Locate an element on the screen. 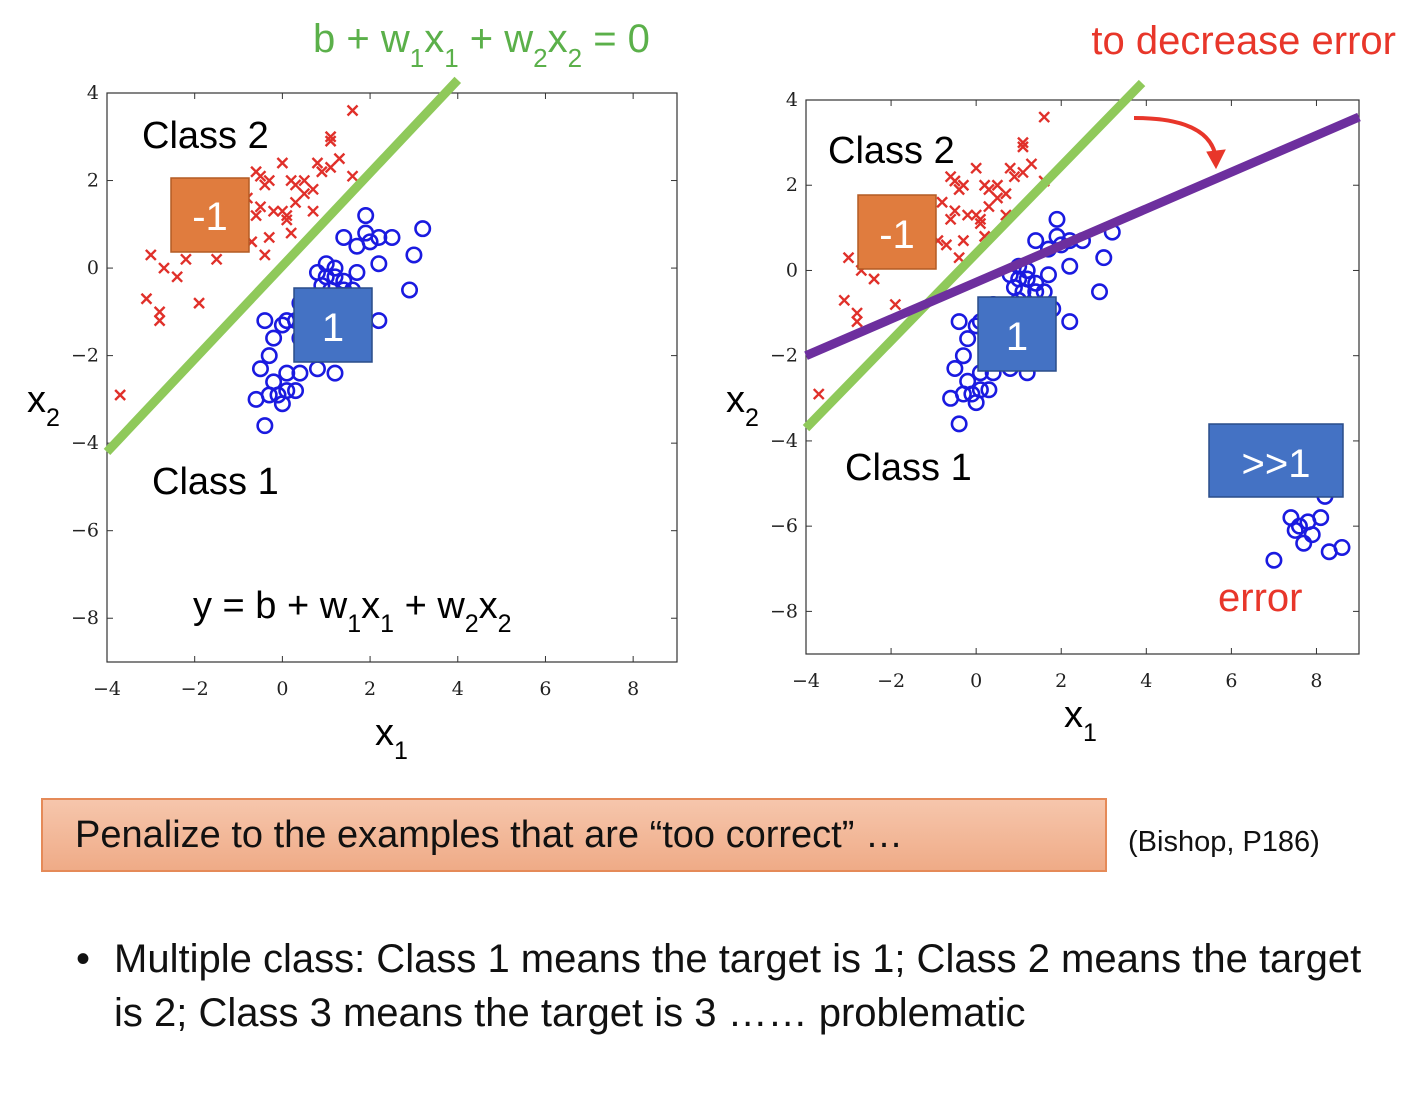  new-boundary-line is located at coordinates (1082, 236).